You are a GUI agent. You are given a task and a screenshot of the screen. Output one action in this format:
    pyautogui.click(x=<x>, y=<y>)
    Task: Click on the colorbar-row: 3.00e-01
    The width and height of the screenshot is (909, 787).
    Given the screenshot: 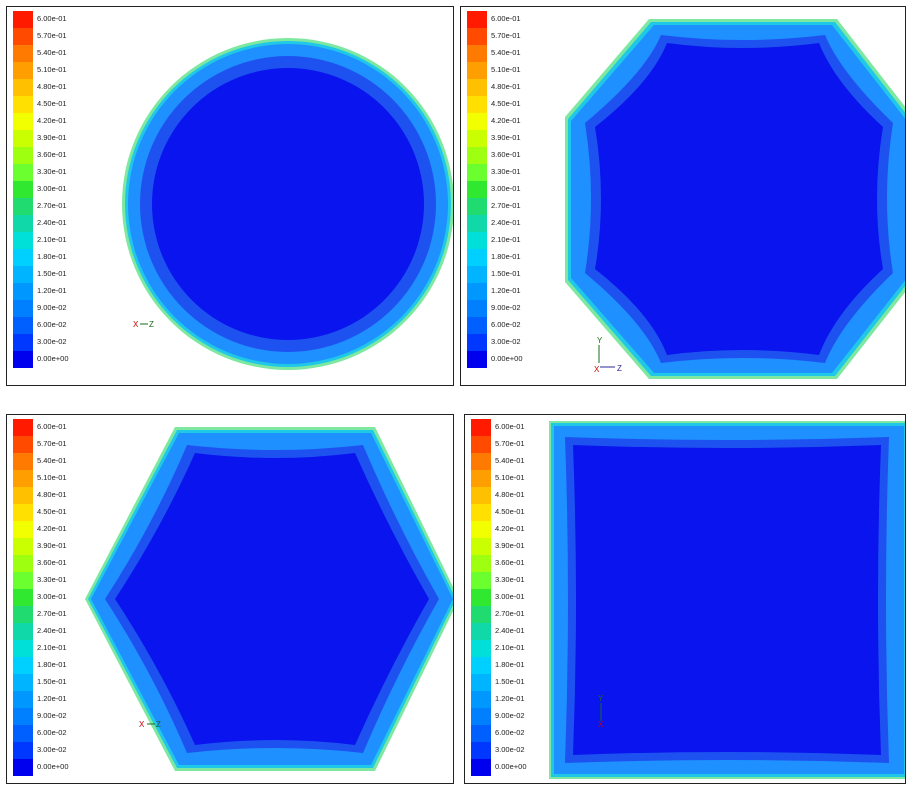 What is the action you would take?
    pyautogui.click(x=504, y=597)
    